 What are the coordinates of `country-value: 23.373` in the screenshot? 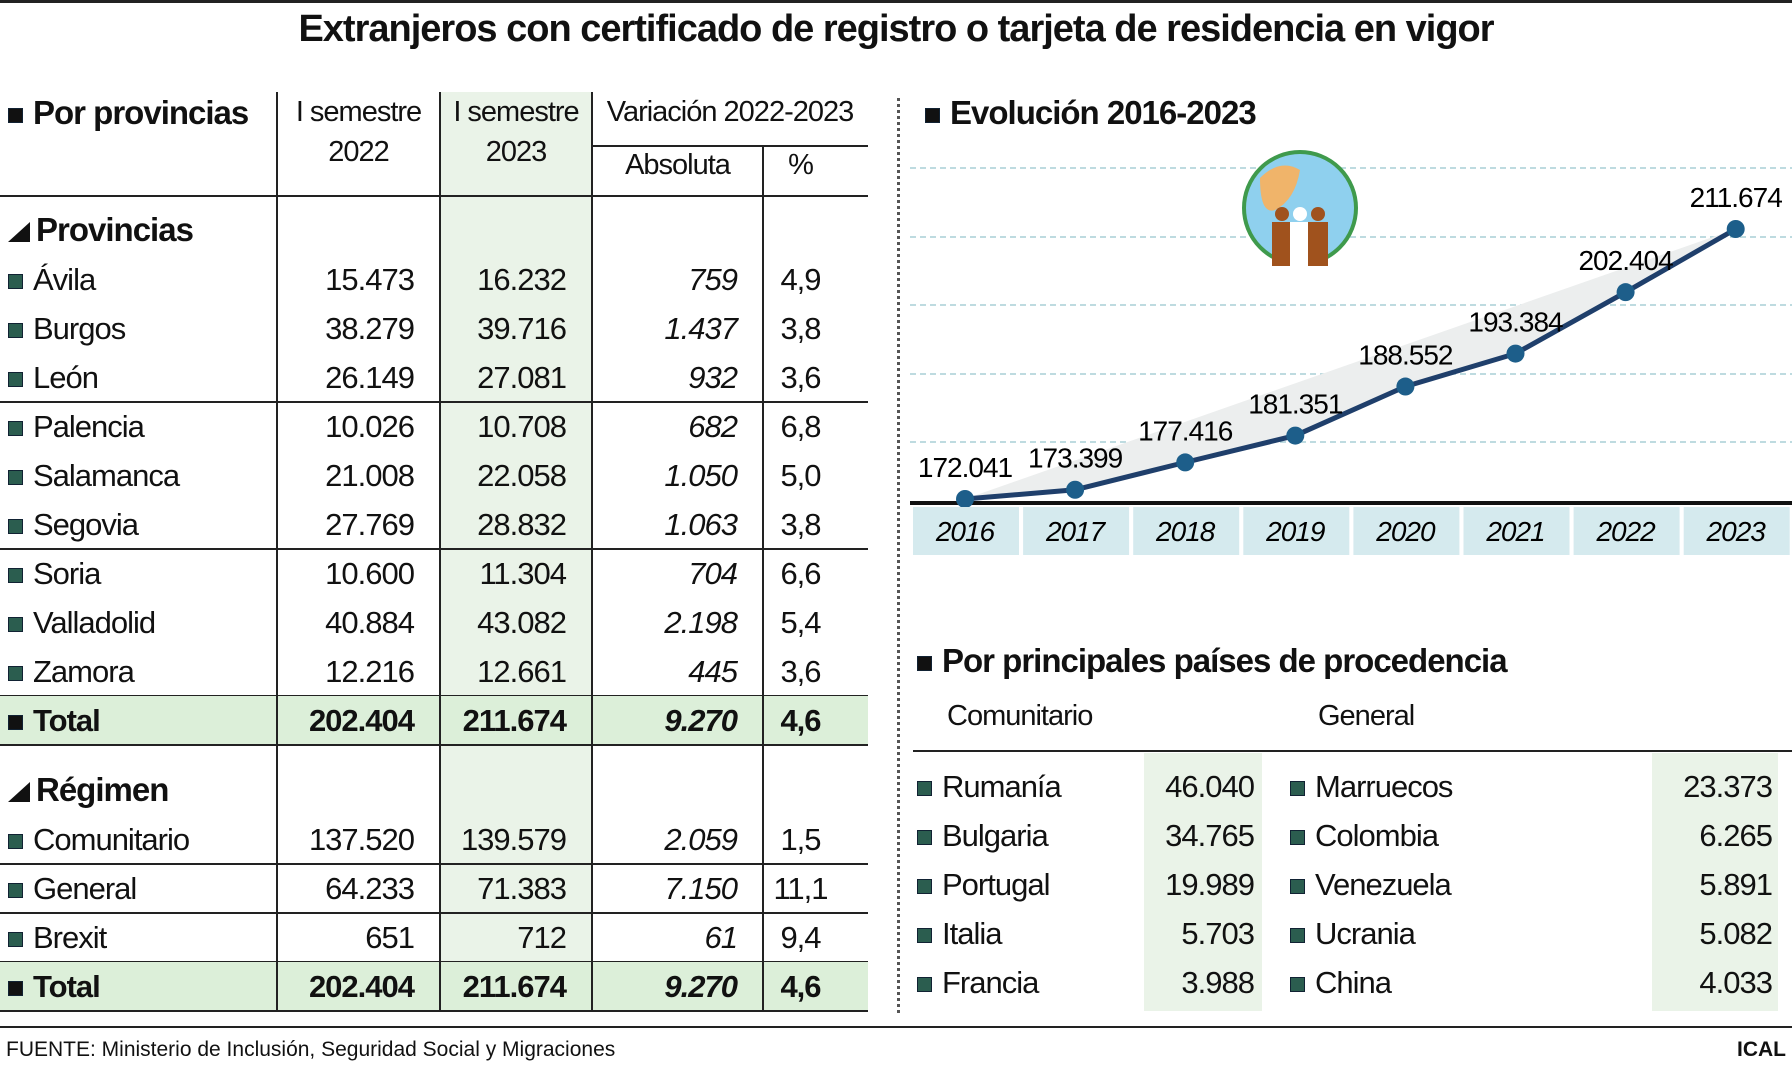 It's located at (1728, 786).